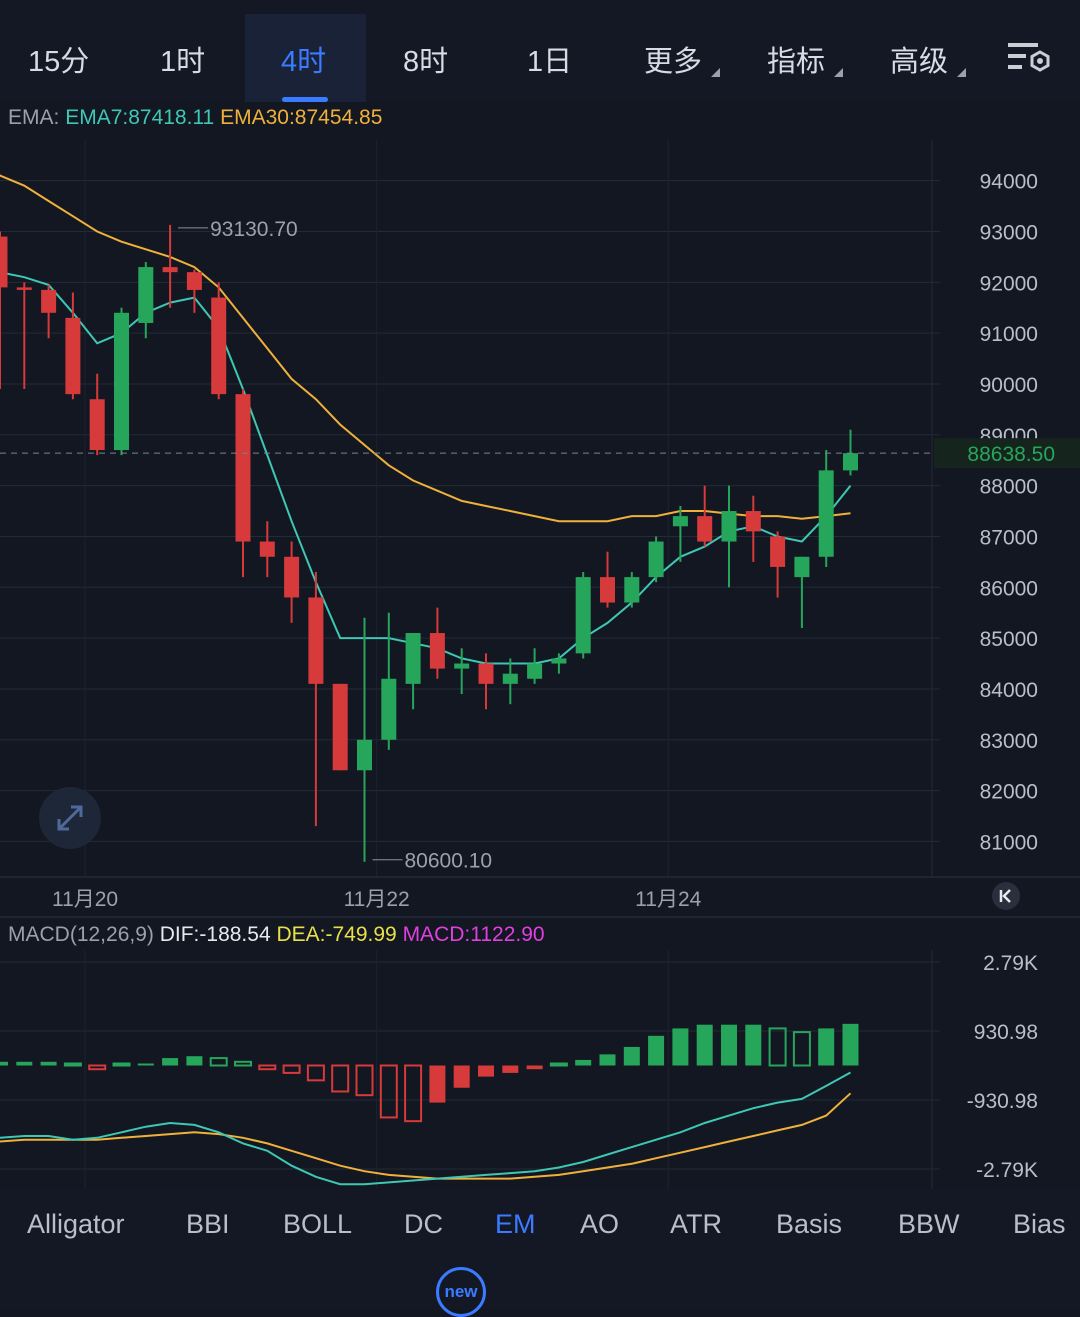  I want to click on price-tick-label: 94000, so click(1009, 182).